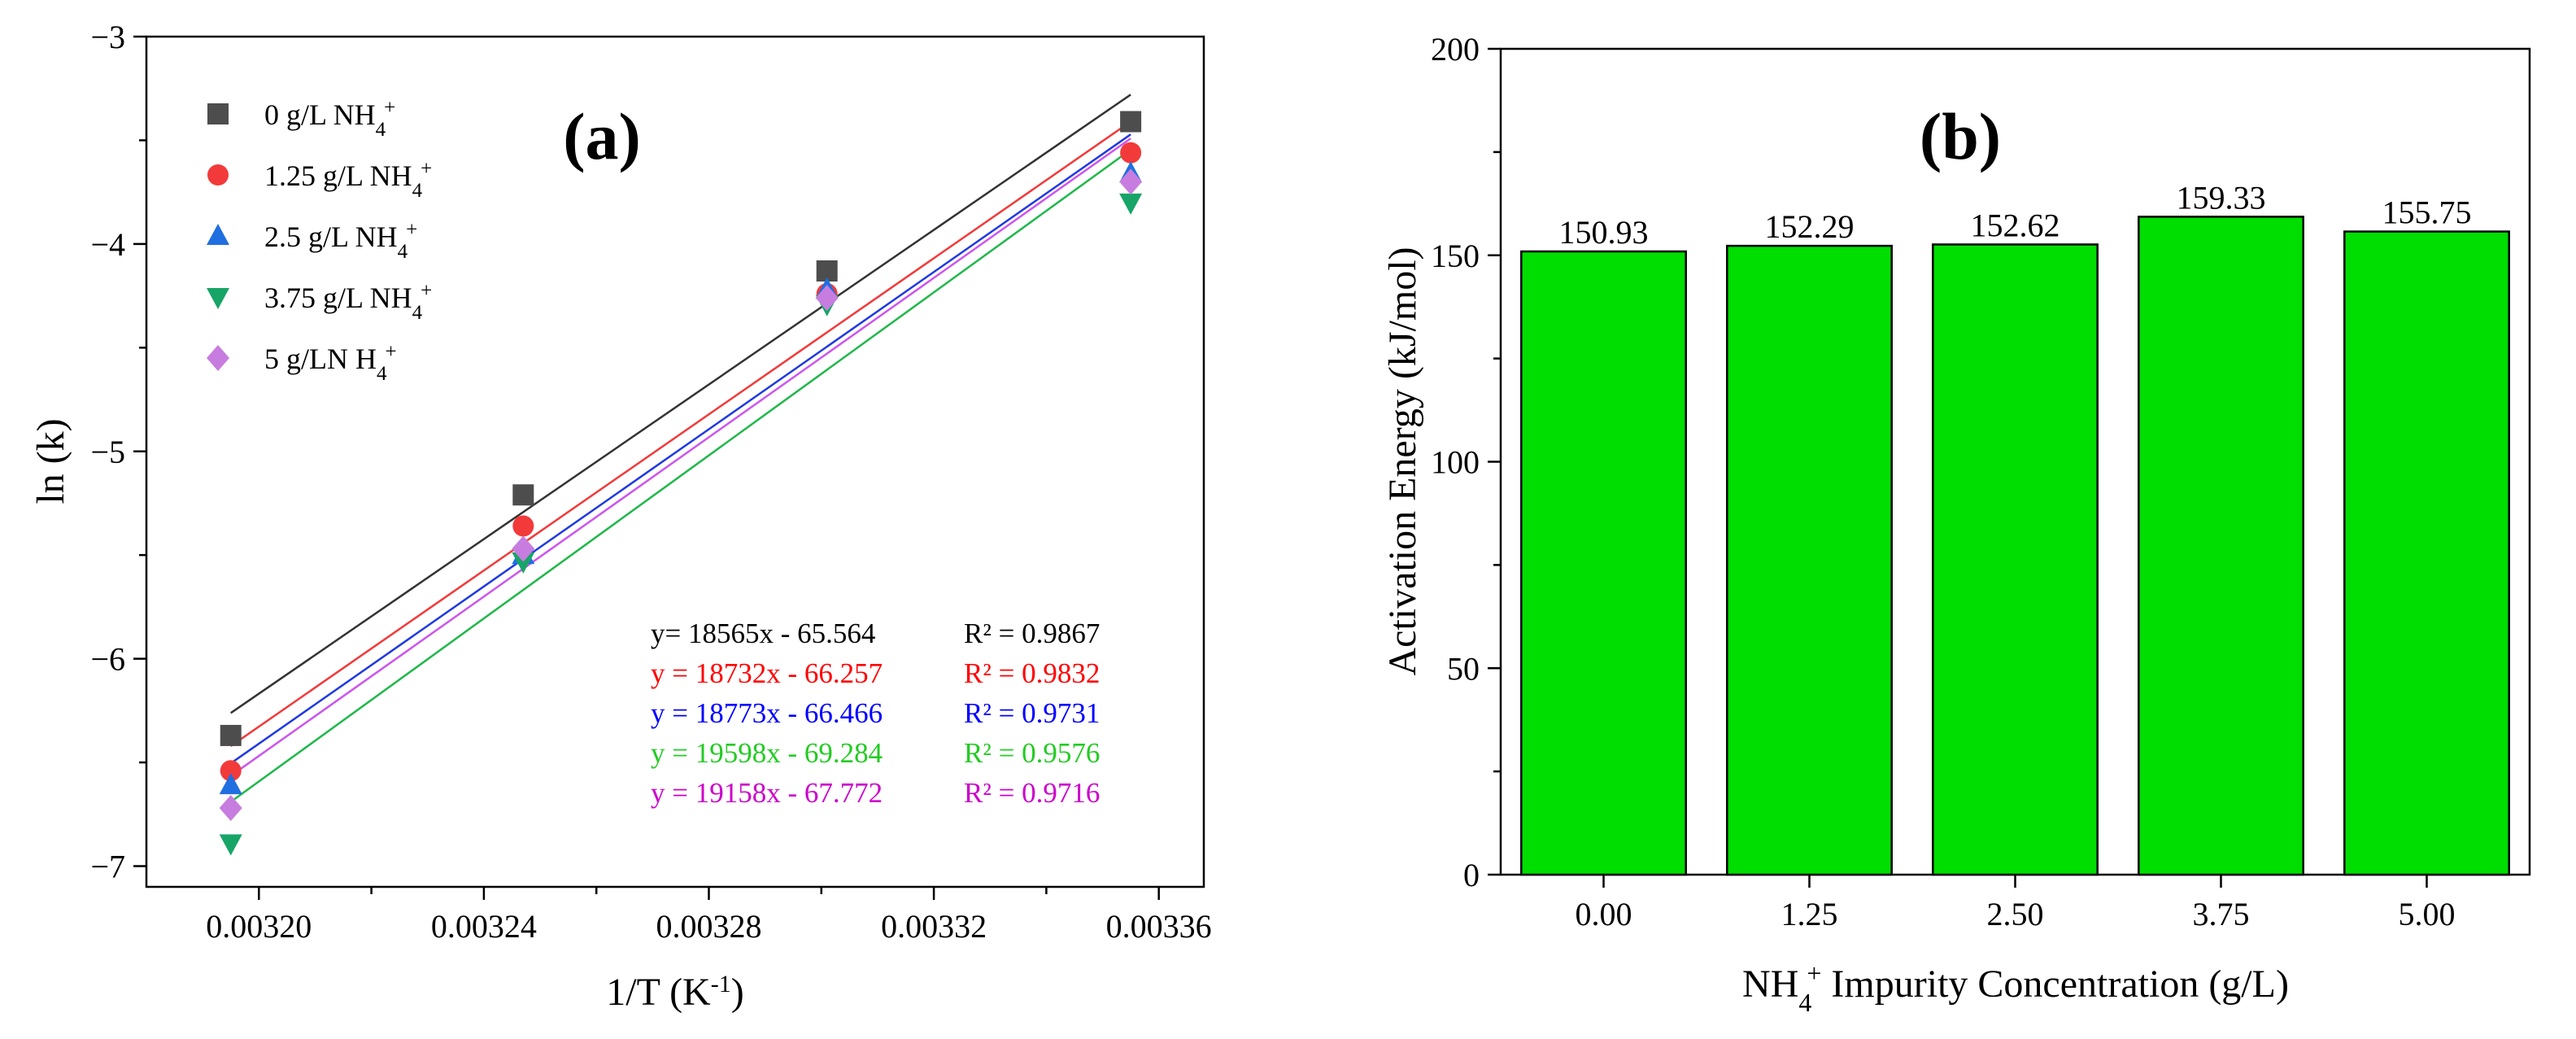 The image size is (2576, 1039). Describe the element at coordinates (2015, 988) in the screenshot. I see `panel-b-xlabel: NH4+ Impurity Concentration (g/L)` at that location.